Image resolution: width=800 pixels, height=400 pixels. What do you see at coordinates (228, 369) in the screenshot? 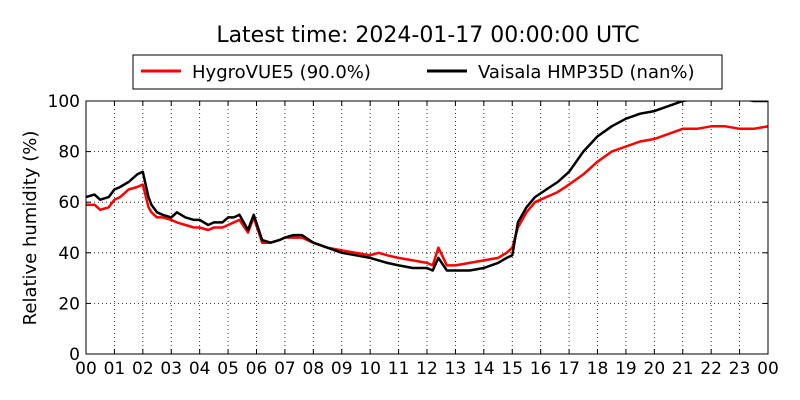
I see `x-tick-label: 05` at bounding box center [228, 369].